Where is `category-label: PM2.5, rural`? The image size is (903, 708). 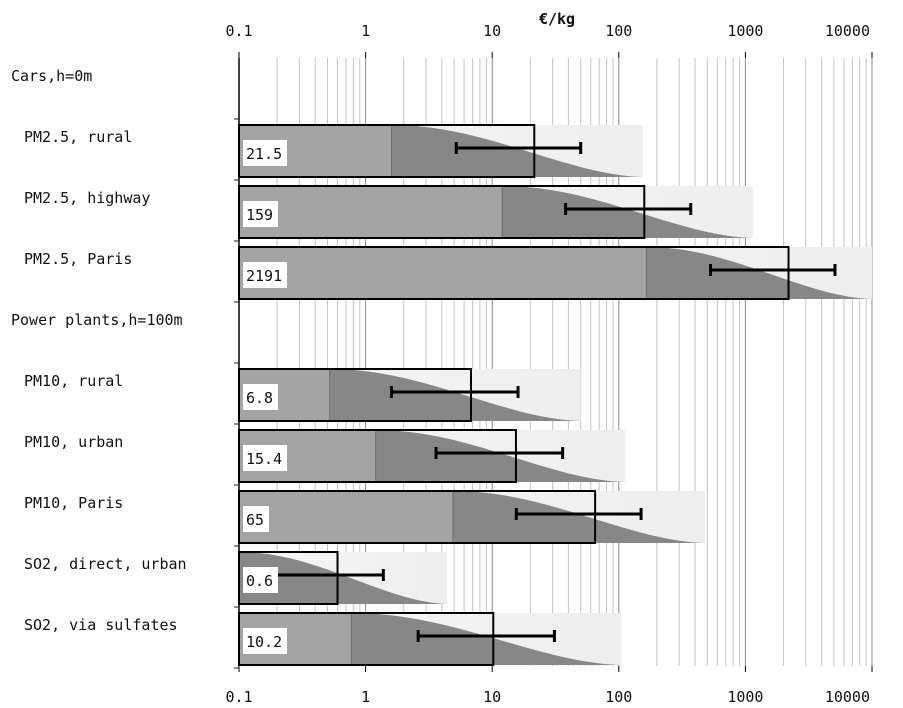
category-label: PM2.5, rural is located at coordinates (78, 137).